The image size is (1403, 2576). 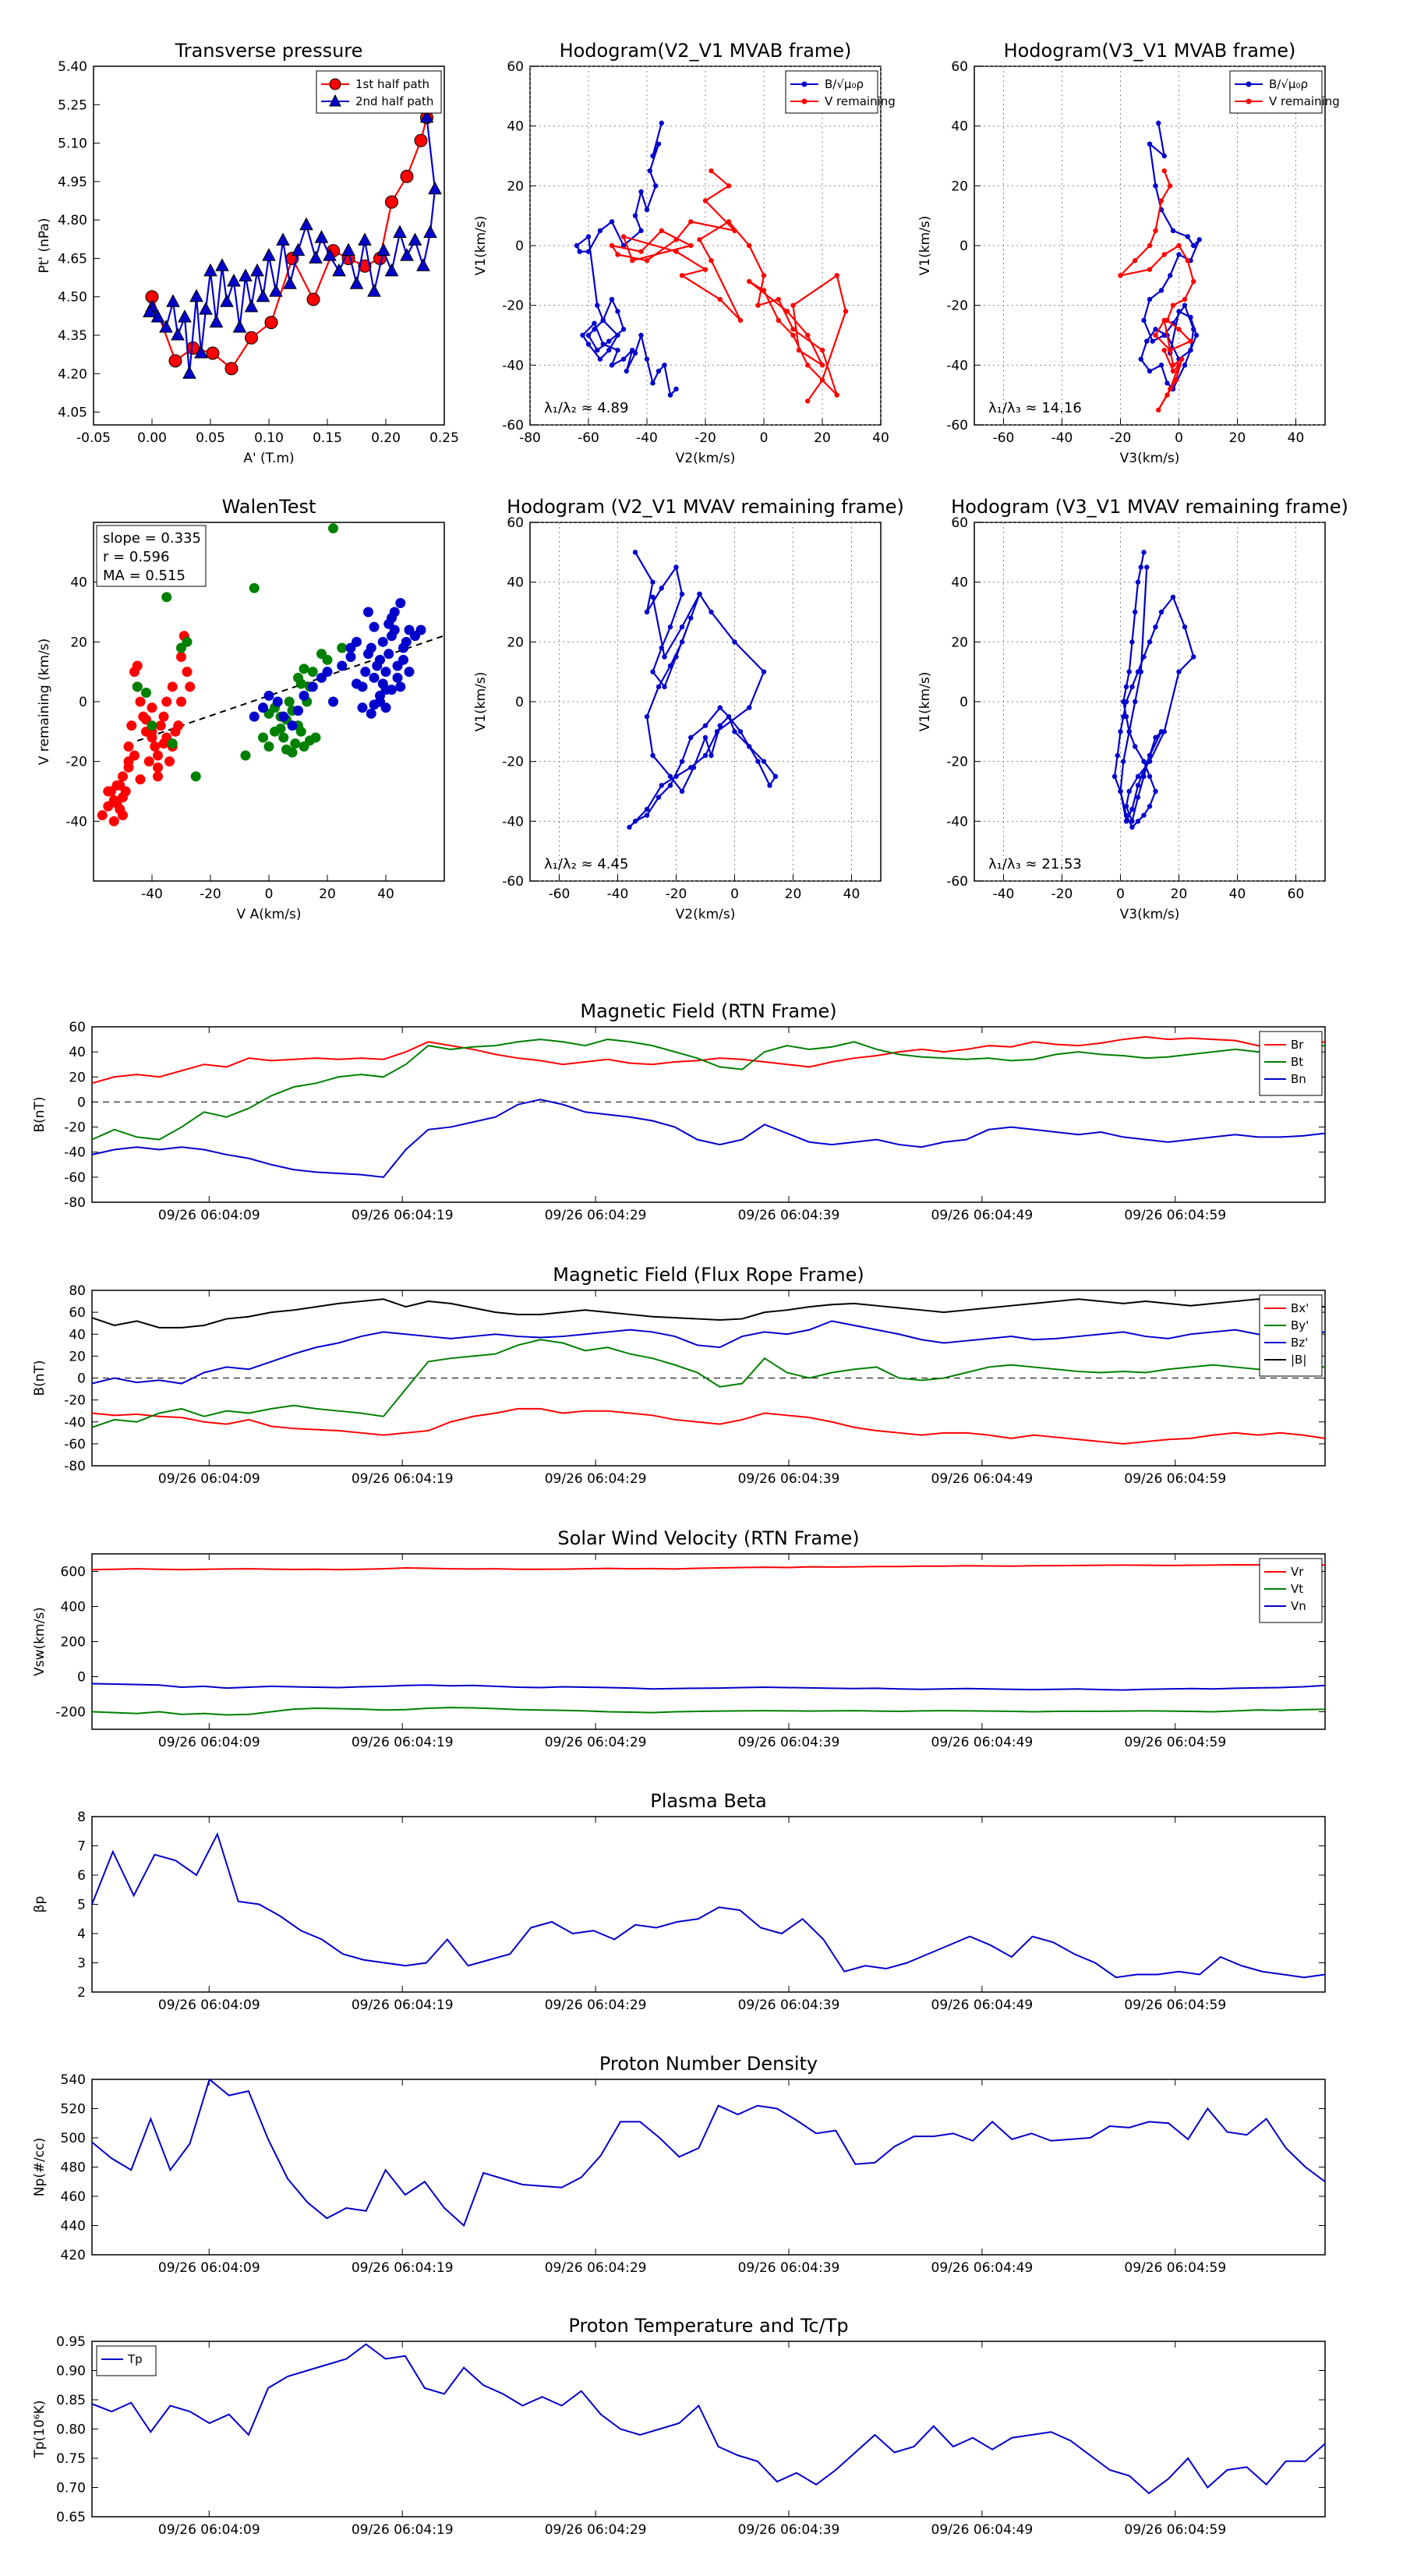 I want to click on pt-xtick-label: 0.20, so click(x=386, y=438).